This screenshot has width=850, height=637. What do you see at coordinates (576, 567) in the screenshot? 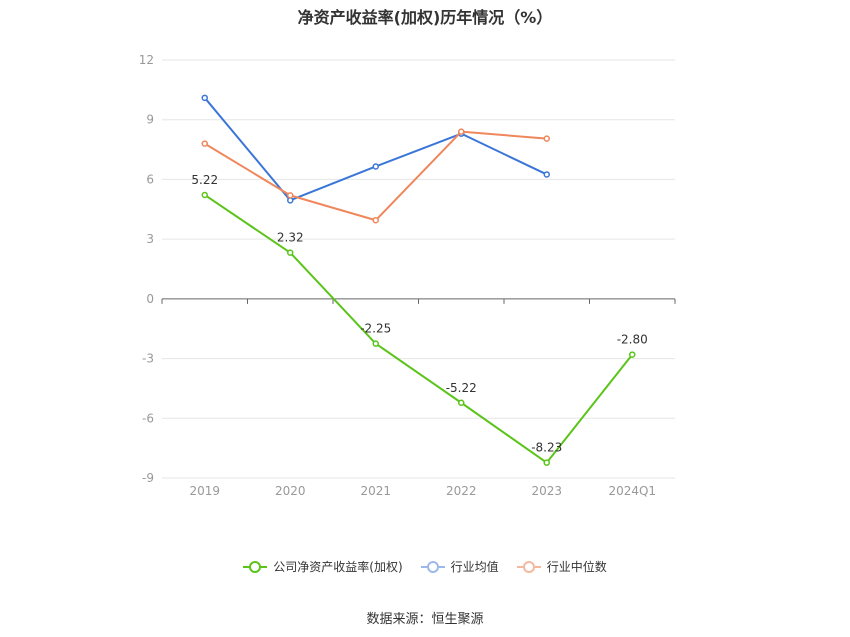
I see `legend-label-industry-median: 行业中位数` at bounding box center [576, 567].